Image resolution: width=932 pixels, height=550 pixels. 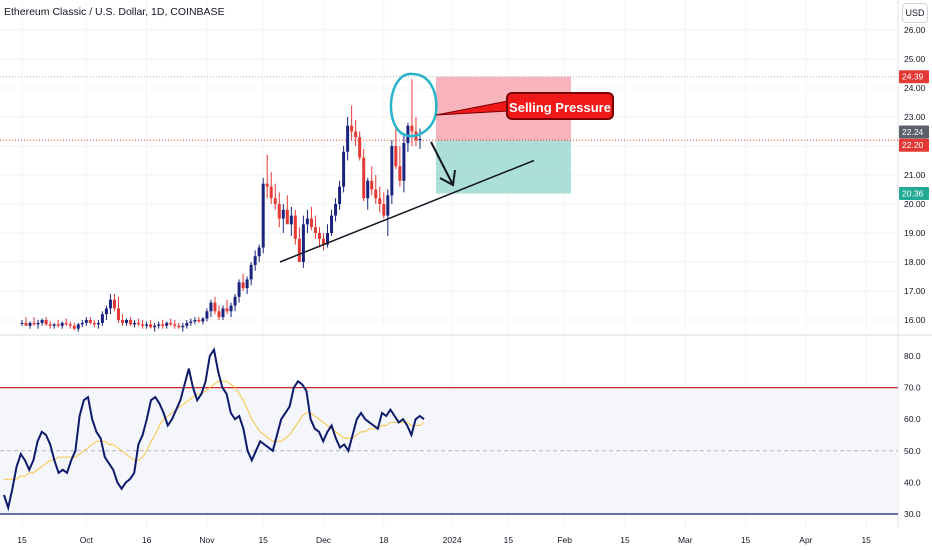 I want to click on rsi-ma-line, so click(x=214, y=430).